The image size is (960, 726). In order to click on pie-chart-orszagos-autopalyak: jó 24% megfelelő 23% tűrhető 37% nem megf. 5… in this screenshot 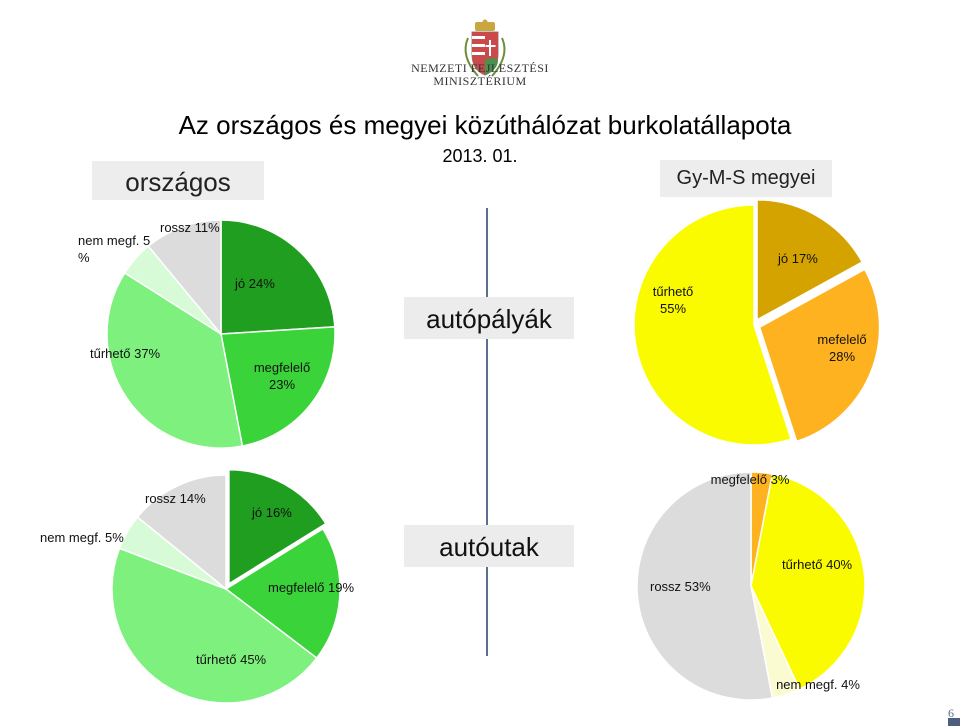, I will do `click(207, 334)`.